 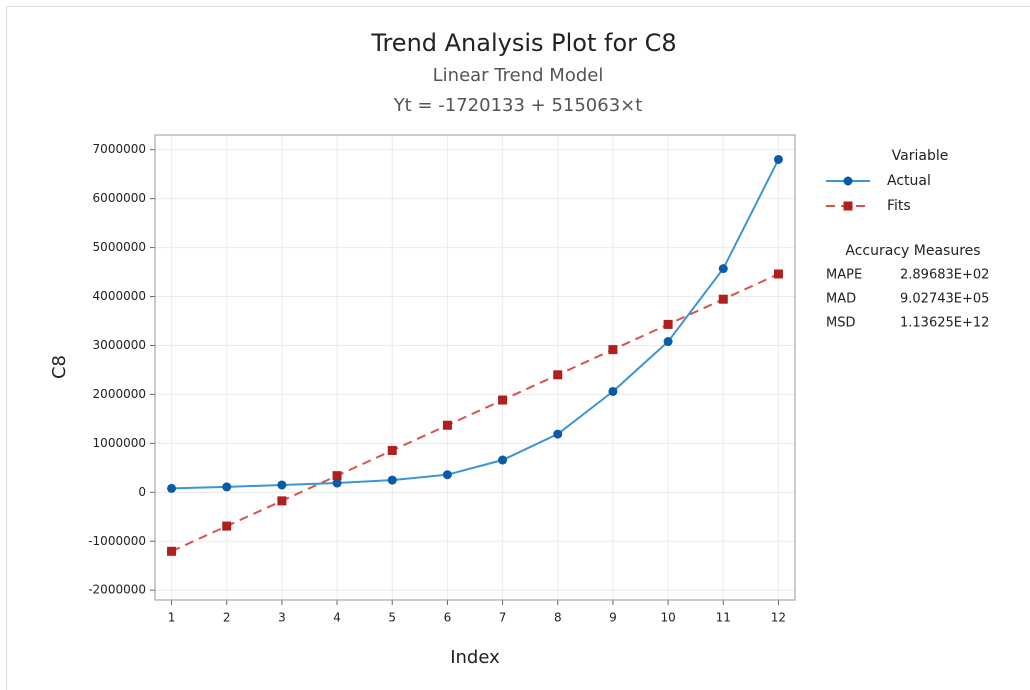 I want to click on x-tick-label: 9, so click(x=613, y=618).